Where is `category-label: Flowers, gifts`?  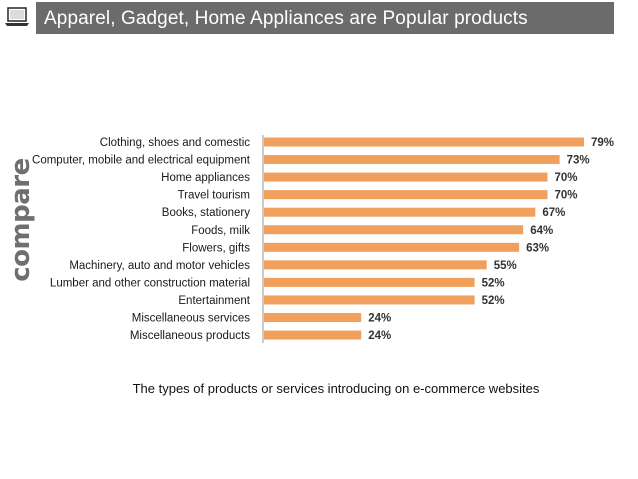
category-label: Flowers, gifts is located at coordinates (216, 248).